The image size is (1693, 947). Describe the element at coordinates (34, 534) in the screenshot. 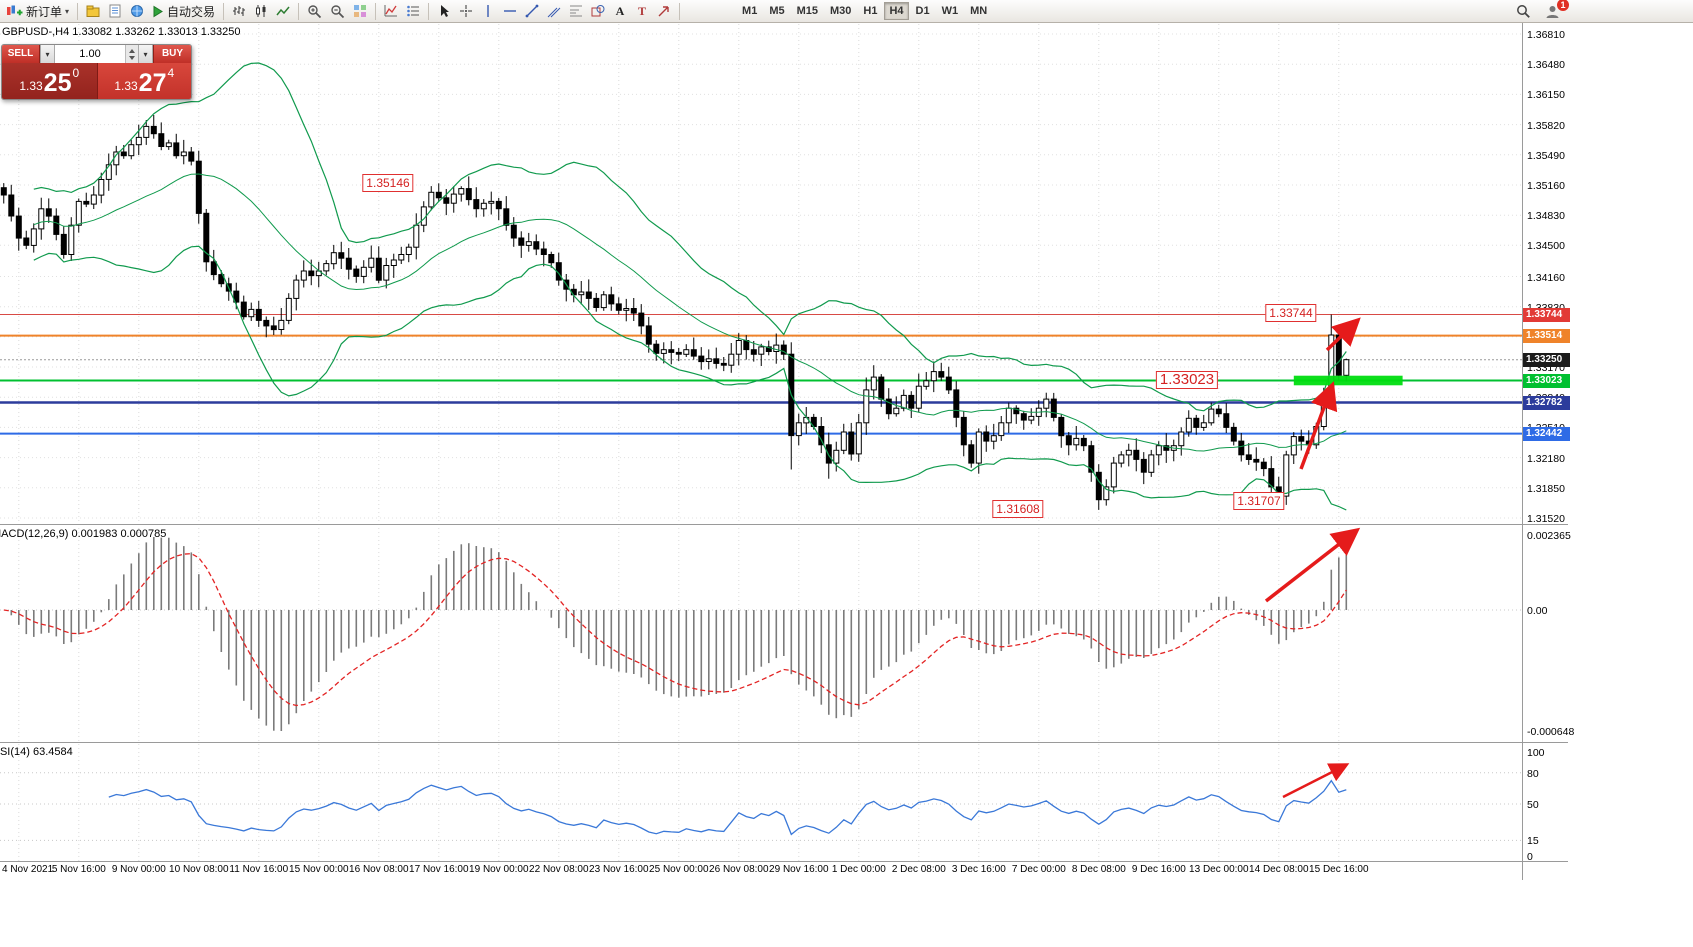

I see `macd-name: MACD(12,26,9)` at that location.